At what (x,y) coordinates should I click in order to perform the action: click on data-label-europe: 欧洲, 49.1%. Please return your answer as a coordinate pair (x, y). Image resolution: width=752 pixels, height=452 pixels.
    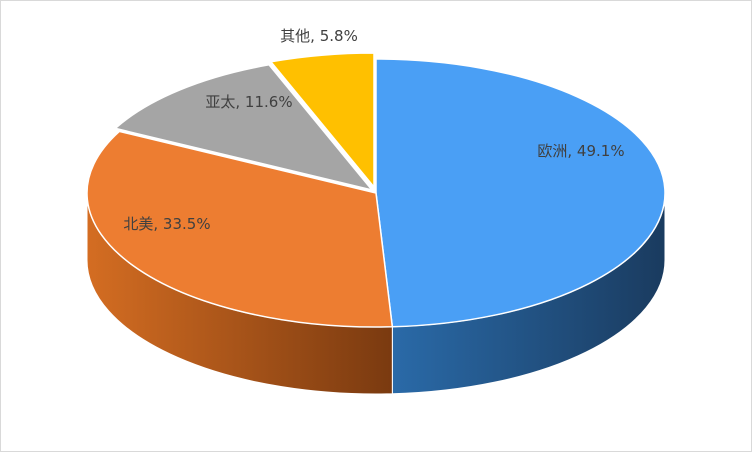
    Looking at the image, I should click on (580, 151).